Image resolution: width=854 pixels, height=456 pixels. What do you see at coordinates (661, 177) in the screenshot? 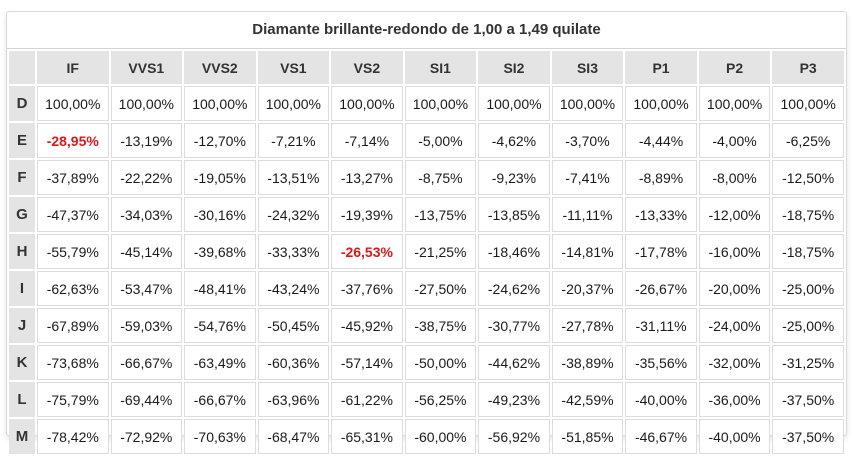
I see `value-cell: -8,89%` at bounding box center [661, 177].